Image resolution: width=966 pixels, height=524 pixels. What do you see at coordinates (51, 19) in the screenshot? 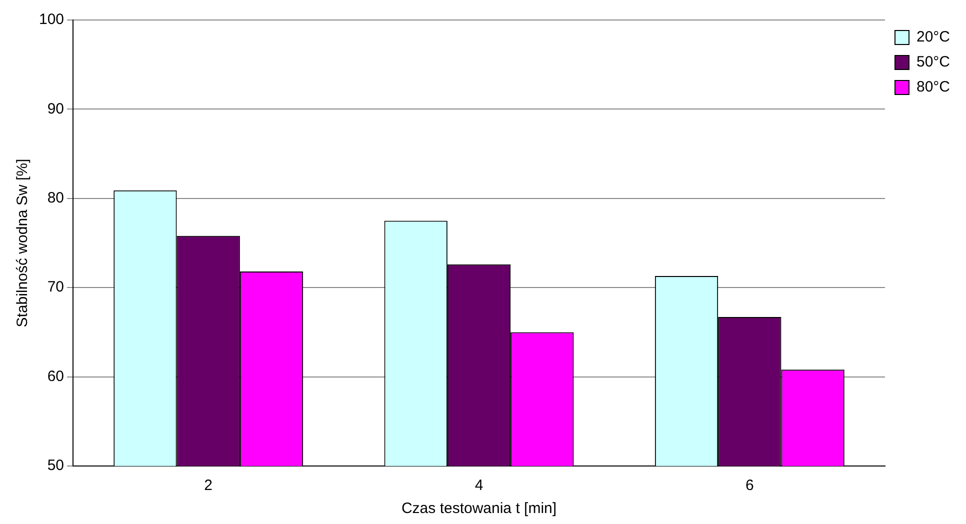
I see `y-tick-label: 100` at bounding box center [51, 19].